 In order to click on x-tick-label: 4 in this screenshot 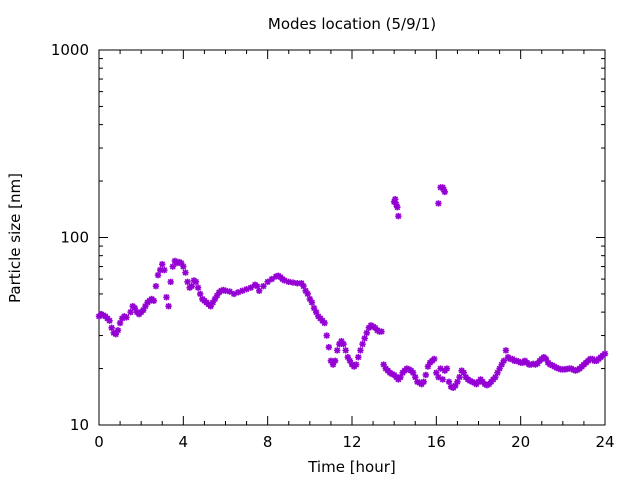, I will do `click(184, 442)`.